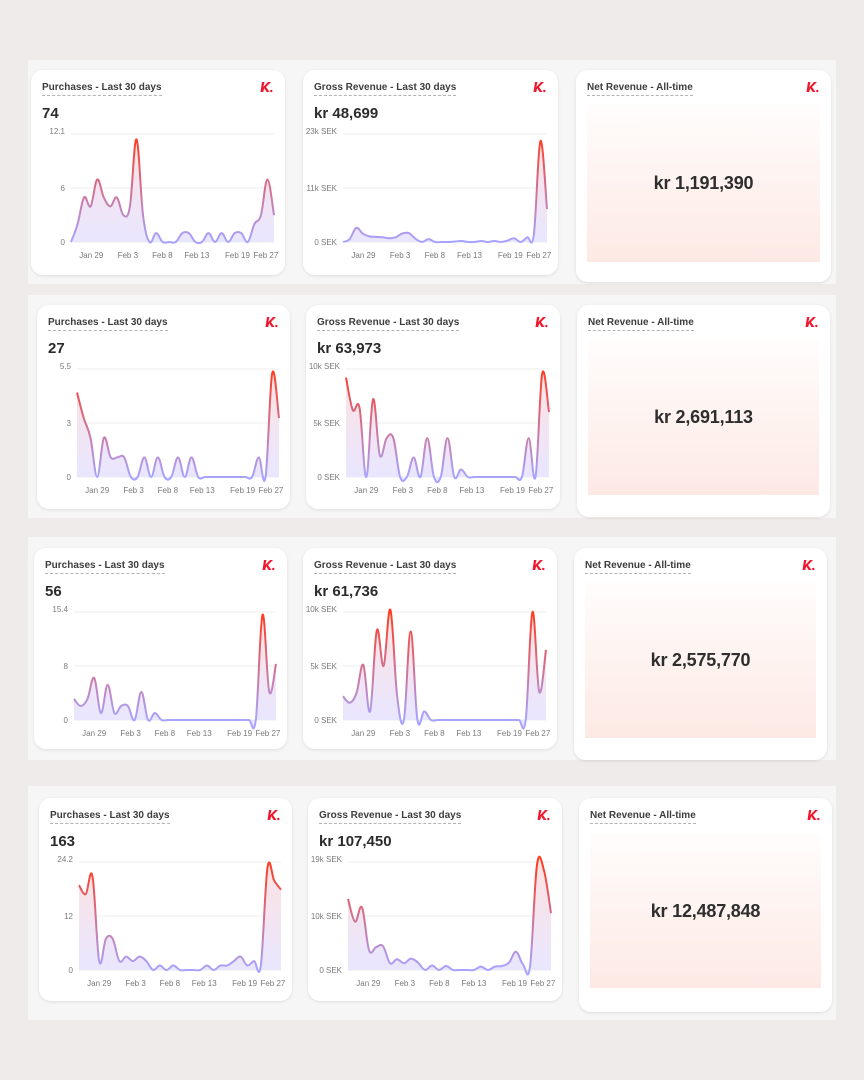 This screenshot has width=864, height=1080. What do you see at coordinates (705, 911) in the screenshot?
I see `net-revenue-panel: kr 12,487,848` at bounding box center [705, 911].